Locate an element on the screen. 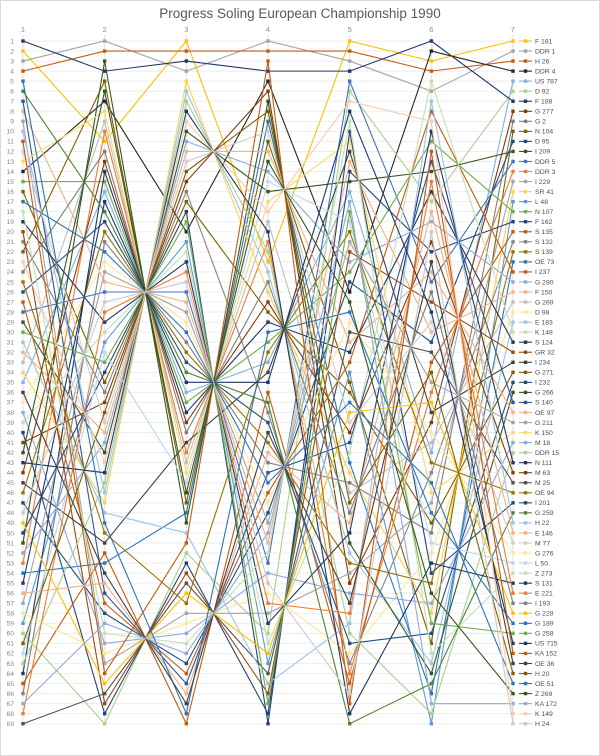 This screenshot has height=756, width=600. legend-item: Z 269 is located at coordinates (536, 694).